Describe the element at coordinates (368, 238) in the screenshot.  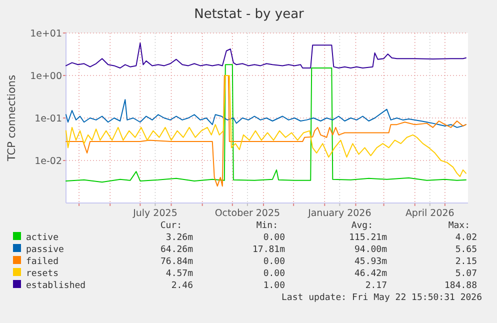
I see `text: 115.21m` at that location.